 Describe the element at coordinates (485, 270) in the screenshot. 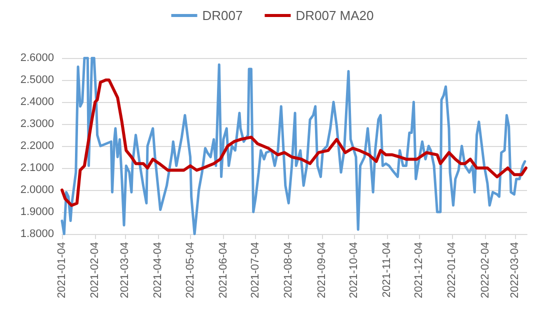

I see `x-tick-label: 2022-02-04` at that location.